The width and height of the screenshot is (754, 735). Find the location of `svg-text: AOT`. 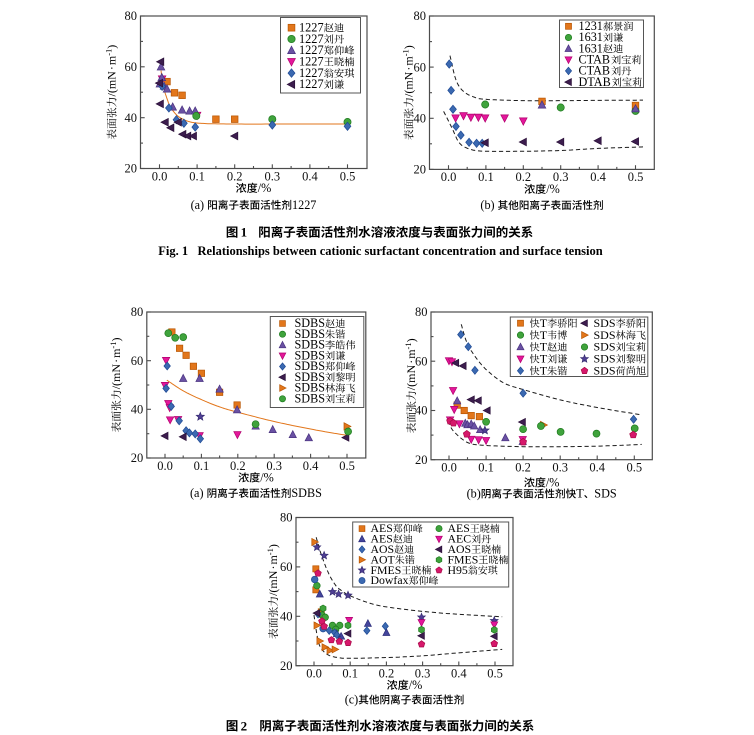

svg-text: AOT is located at coordinates (383, 559).